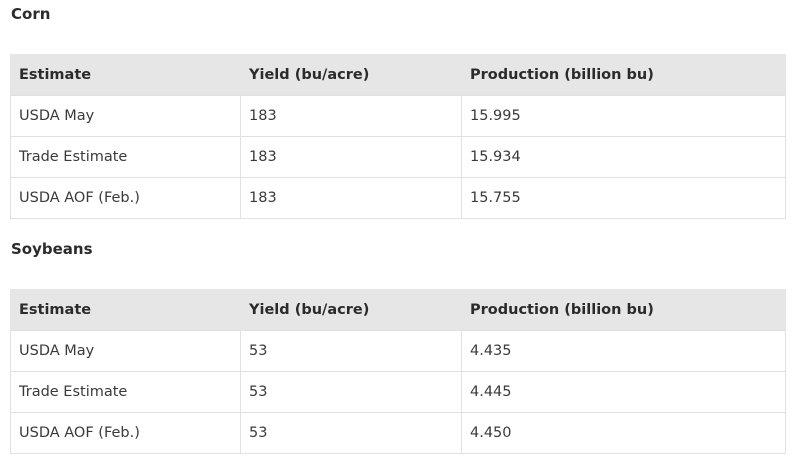  I want to click on corn-section-title: Corn, so click(31, 14).